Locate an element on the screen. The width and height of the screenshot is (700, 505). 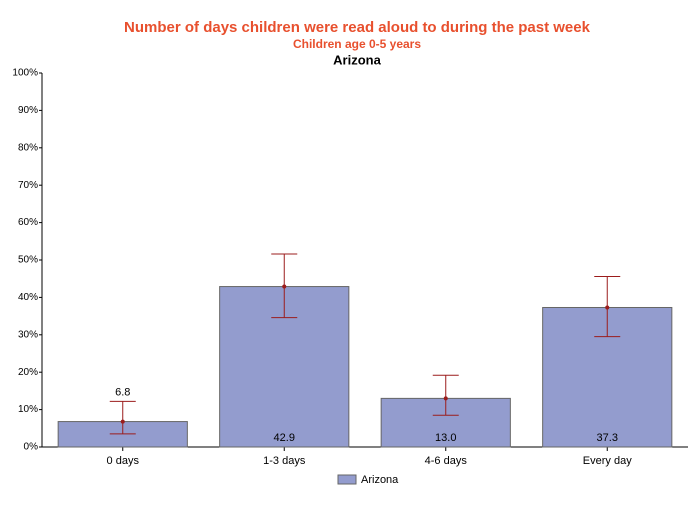
y-tick-label: 80% is located at coordinates (28, 147).